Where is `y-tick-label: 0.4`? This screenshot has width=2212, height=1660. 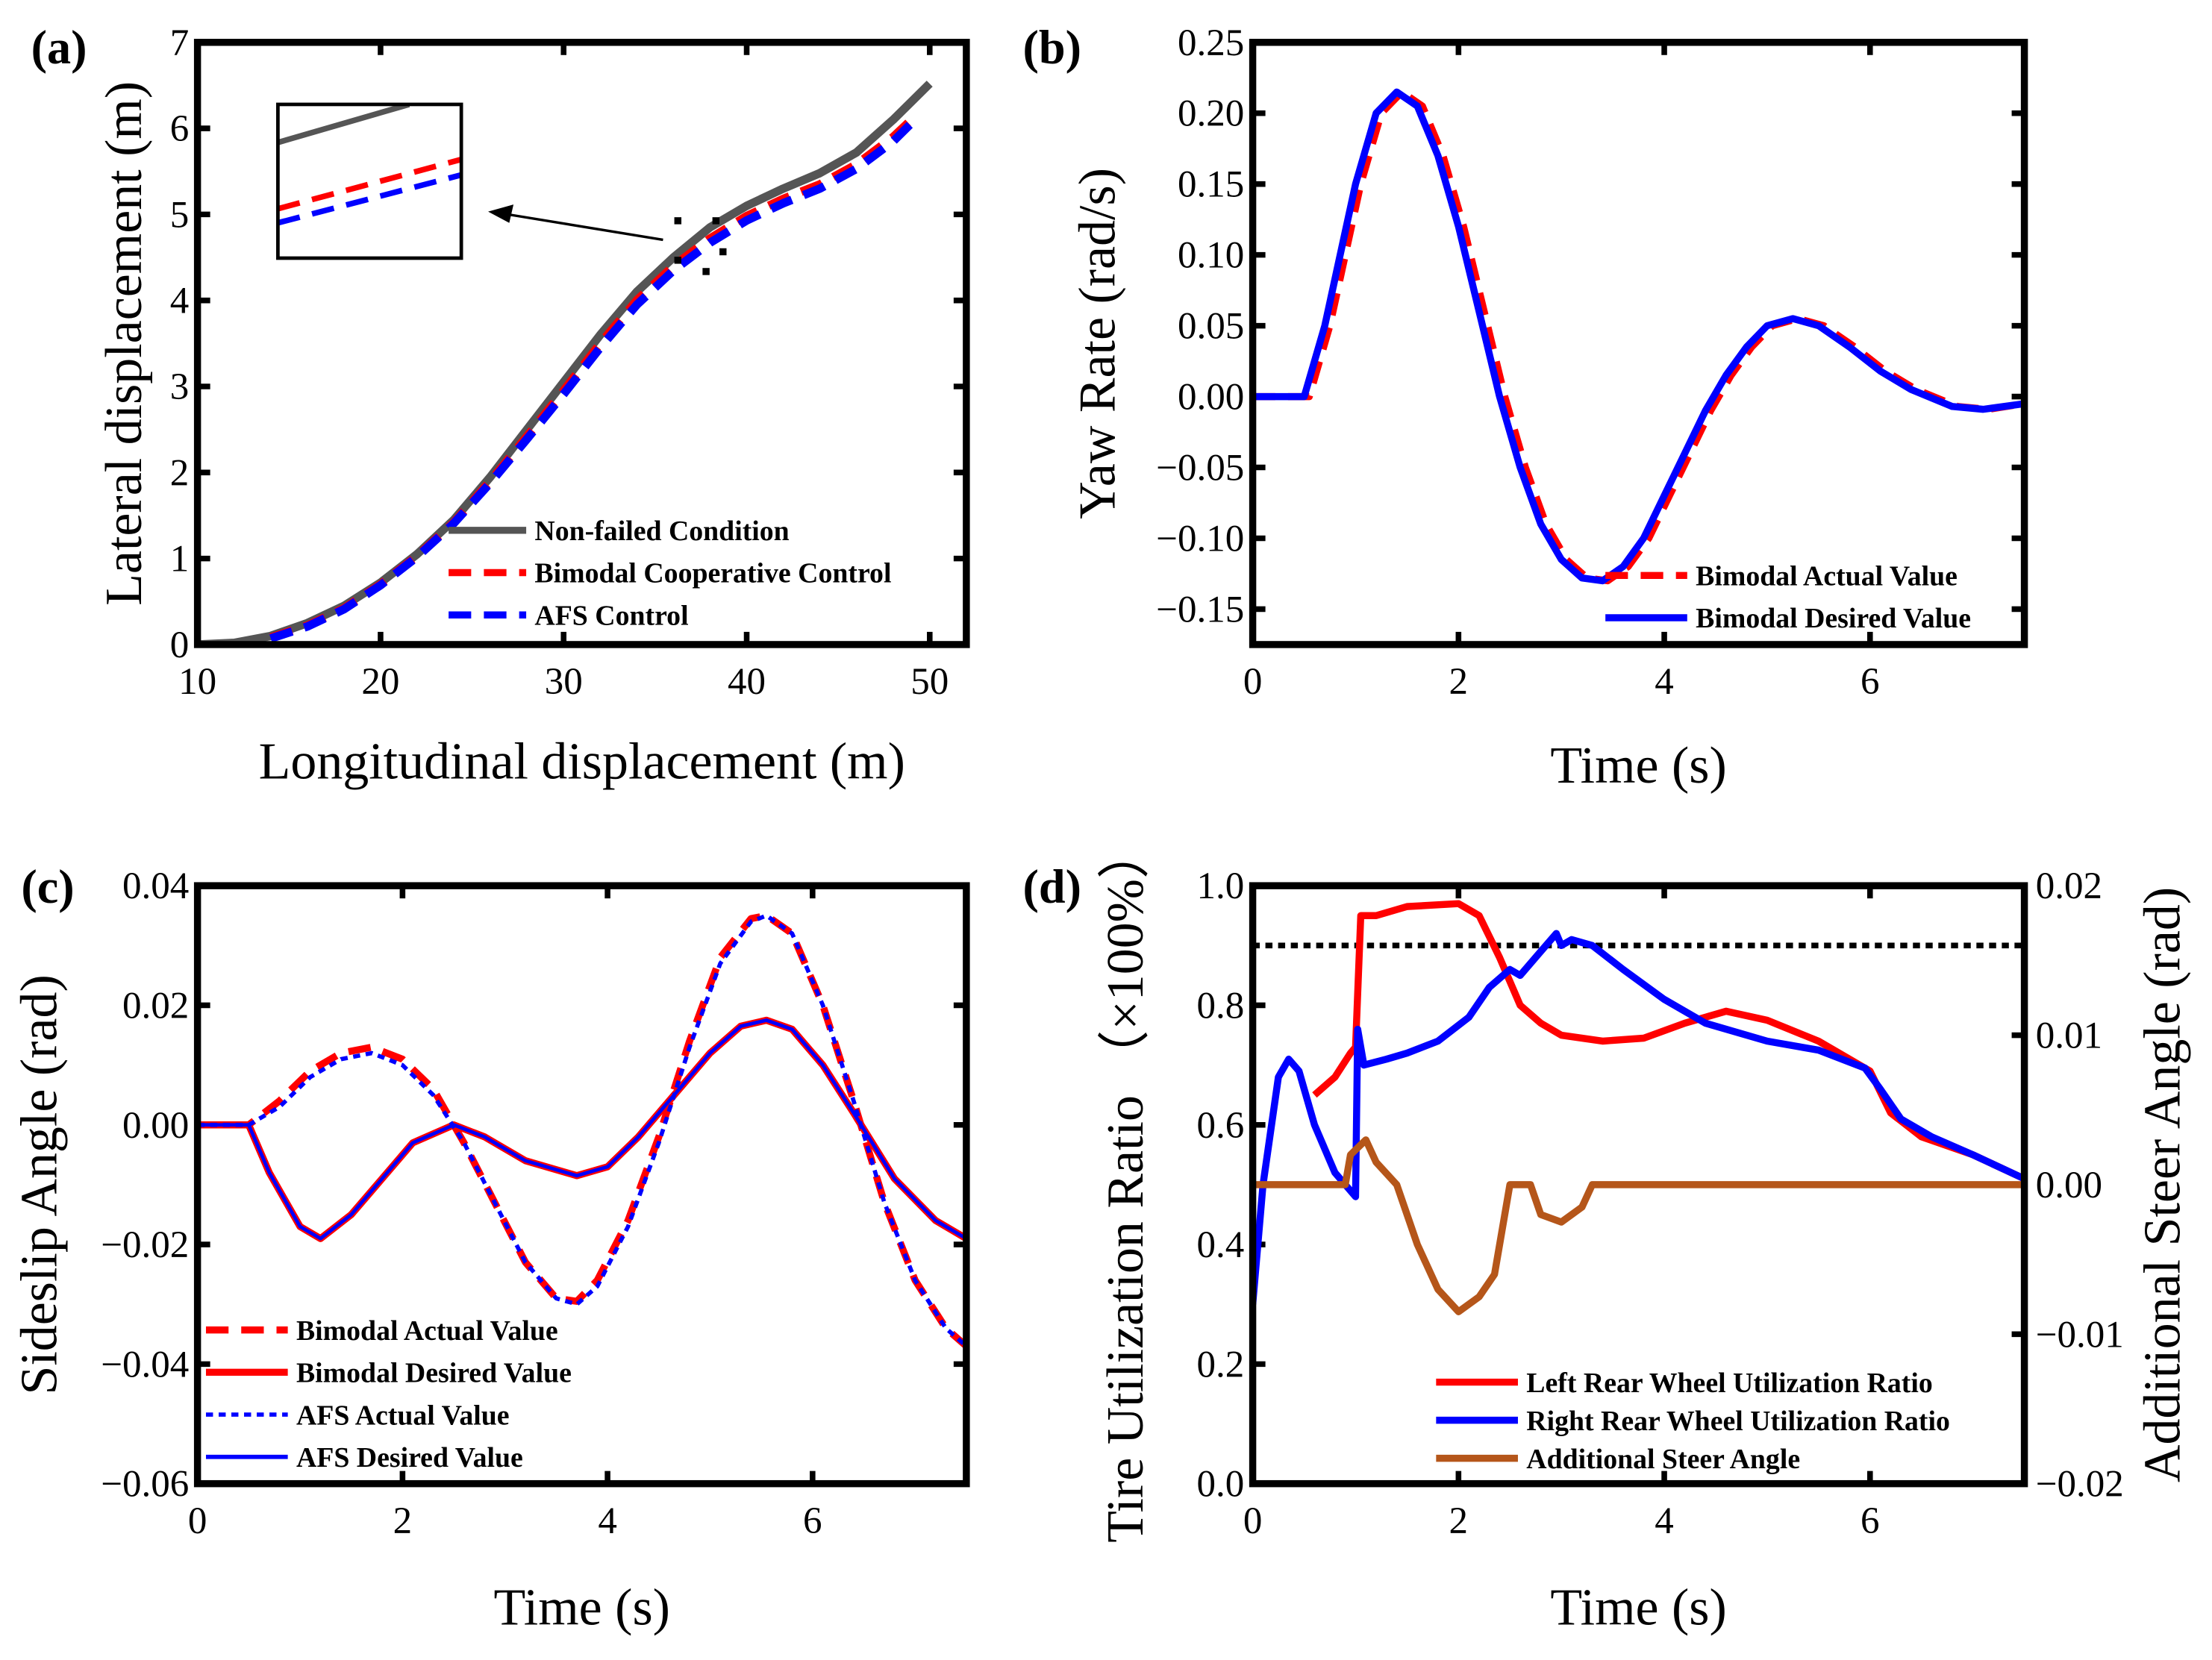
y-tick-label: 0.4 is located at coordinates (1220, 1245).